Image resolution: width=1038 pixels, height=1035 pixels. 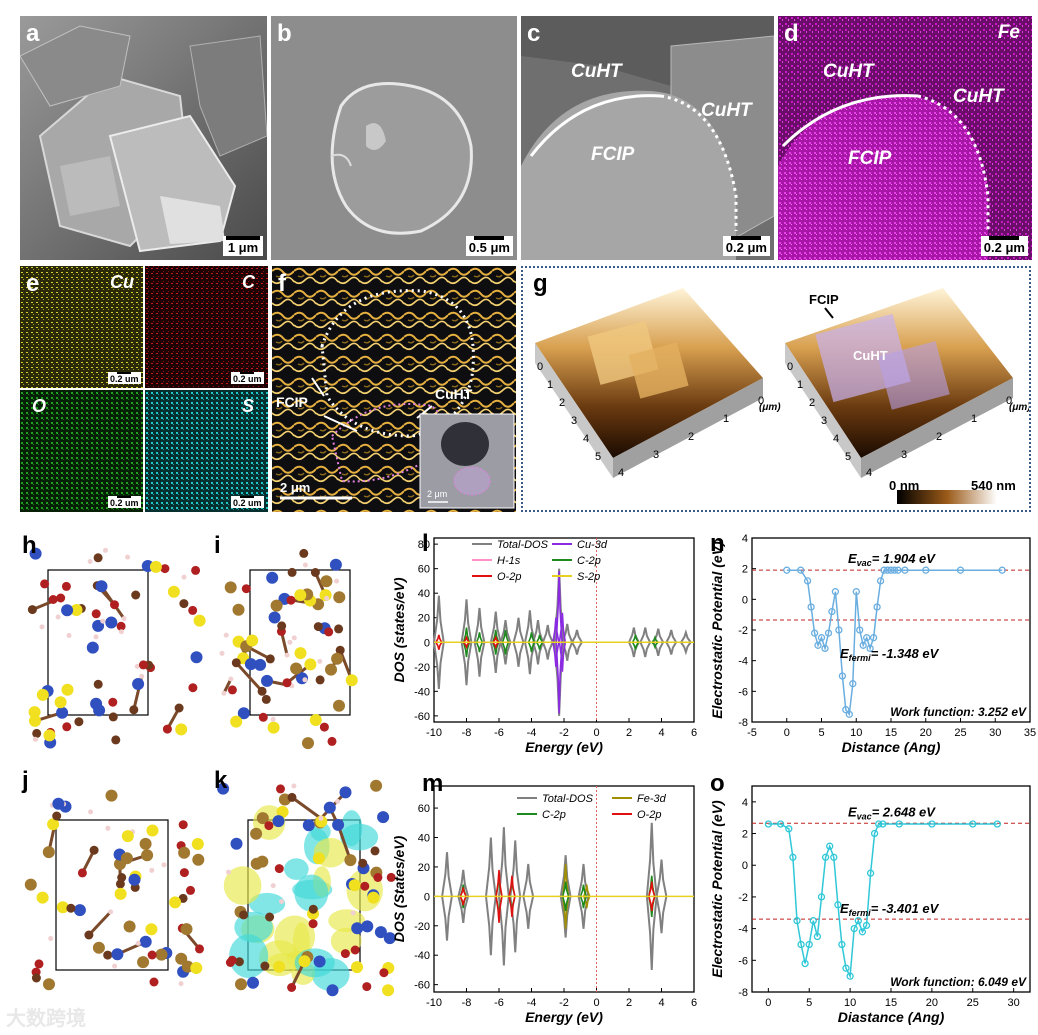 What do you see at coordinates (540, 283) in the screenshot?
I see `panel-label: g` at bounding box center [540, 283].